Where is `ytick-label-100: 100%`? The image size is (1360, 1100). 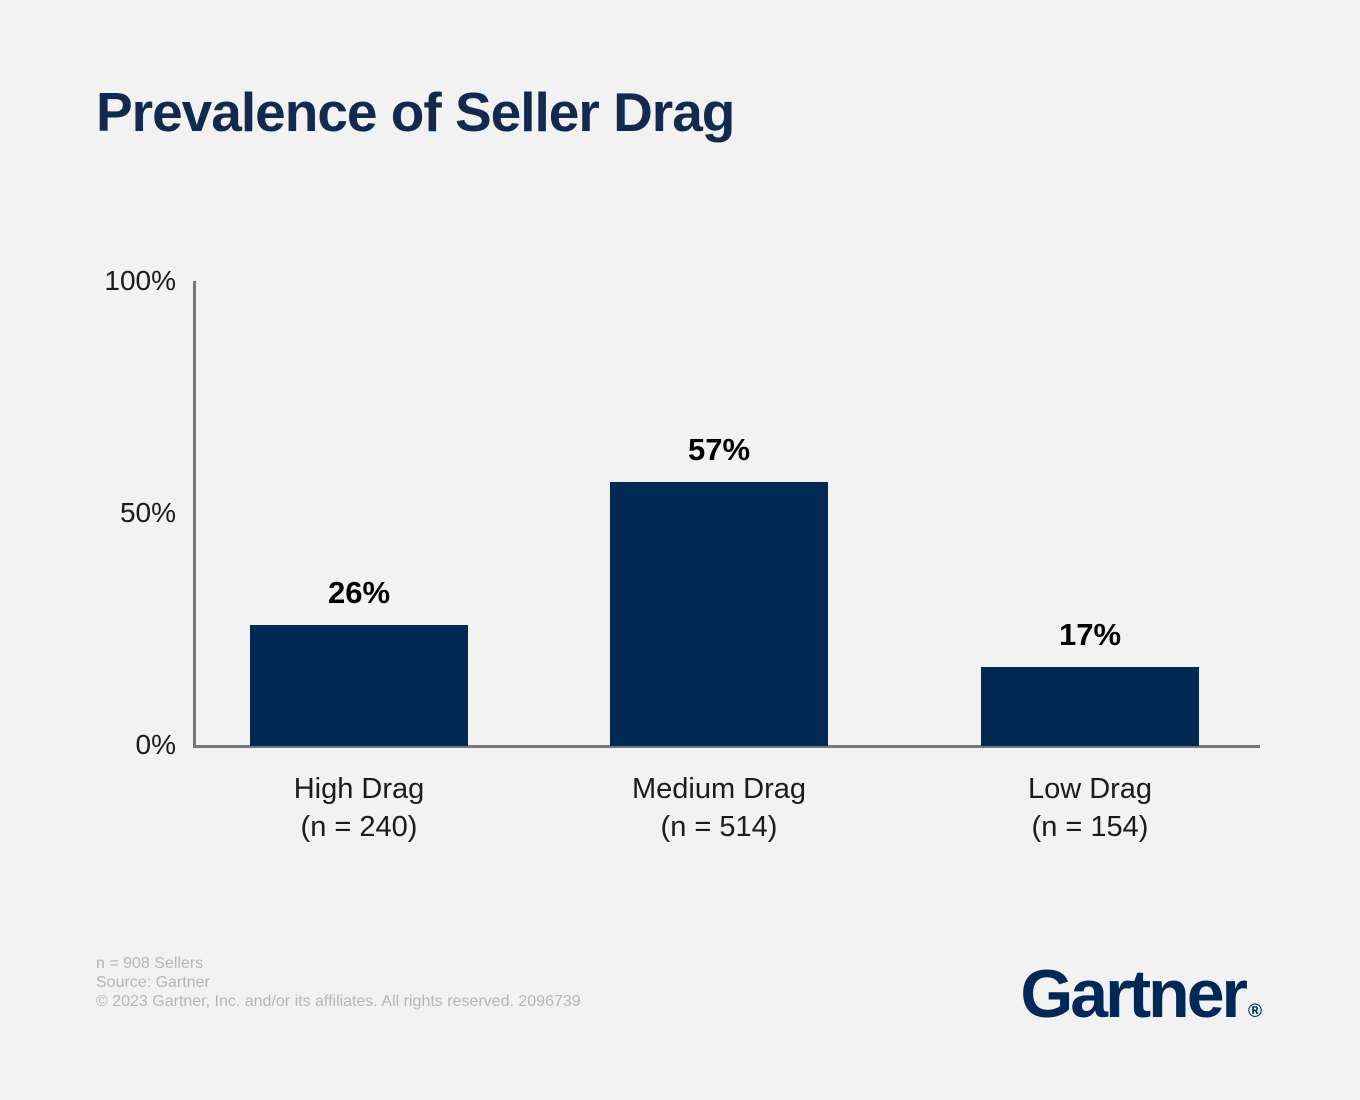 ytick-label-100: 100% is located at coordinates (140, 280).